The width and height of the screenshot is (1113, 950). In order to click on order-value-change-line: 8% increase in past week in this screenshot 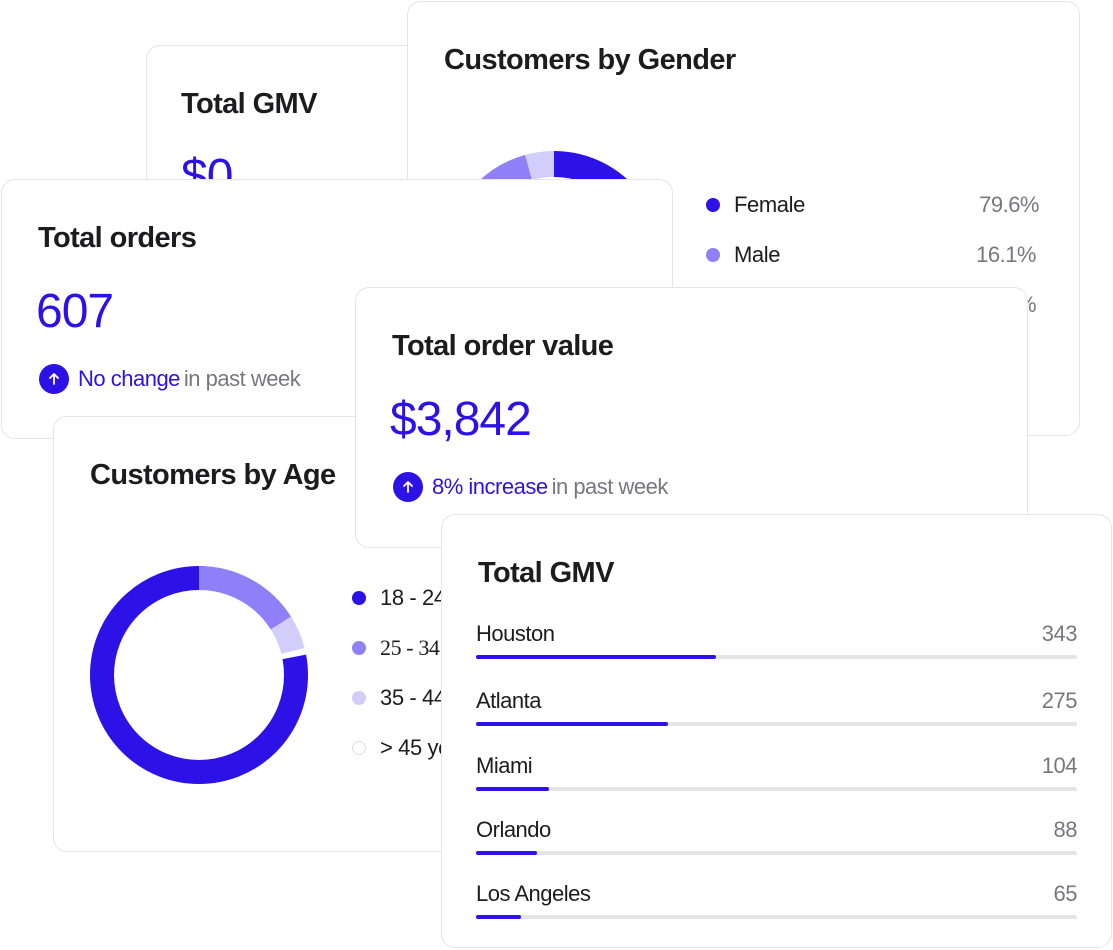, I will do `click(530, 487)`.